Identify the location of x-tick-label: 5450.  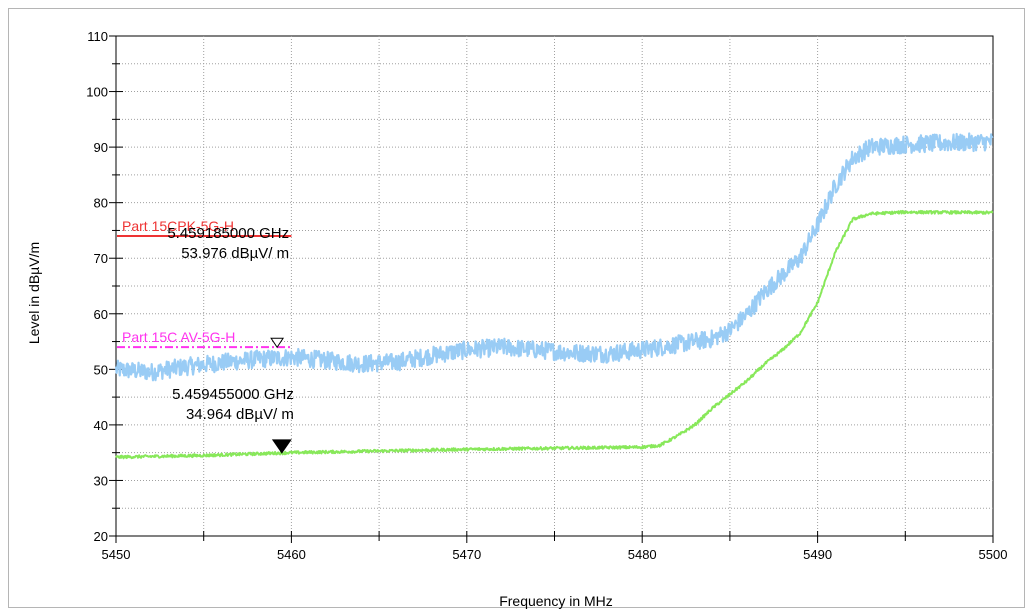
(116, 554).